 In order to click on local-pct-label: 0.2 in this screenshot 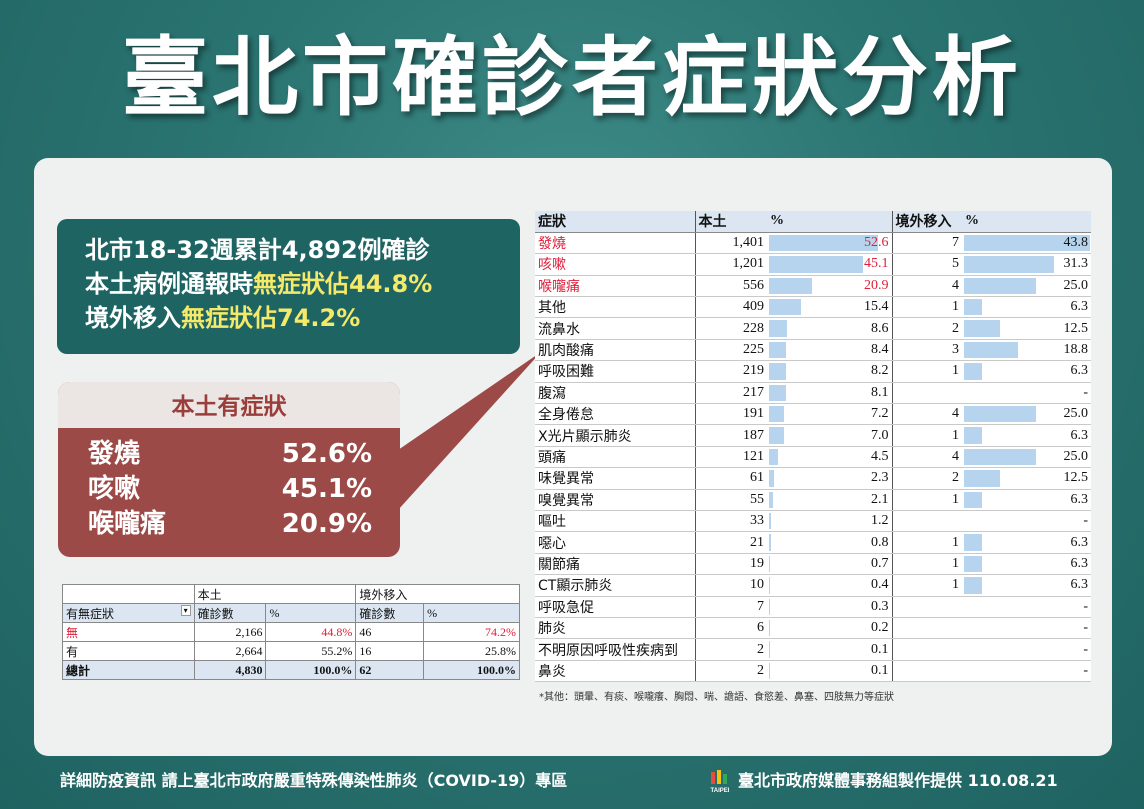, I will do `click(880, 628)`.